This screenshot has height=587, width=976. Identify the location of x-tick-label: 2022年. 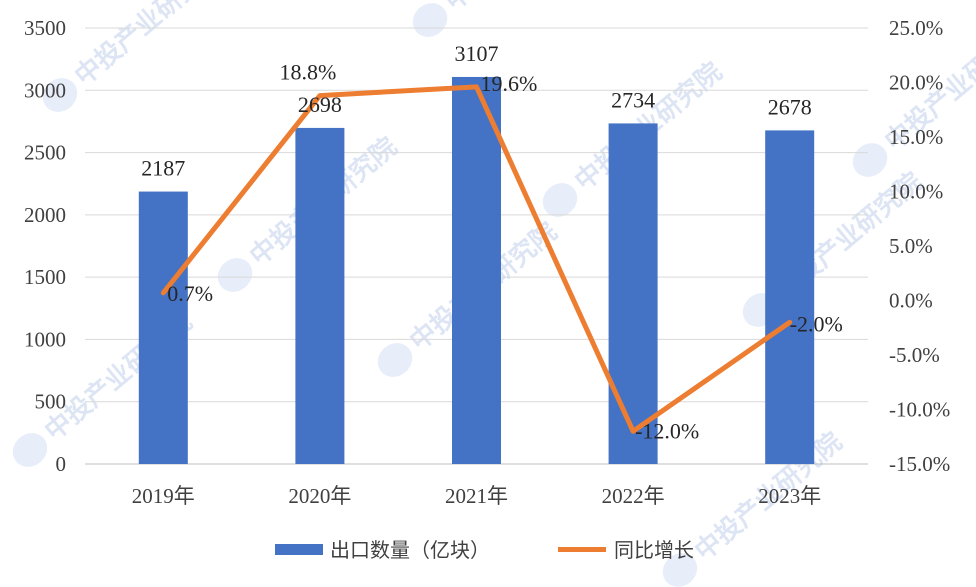
(633, 496).